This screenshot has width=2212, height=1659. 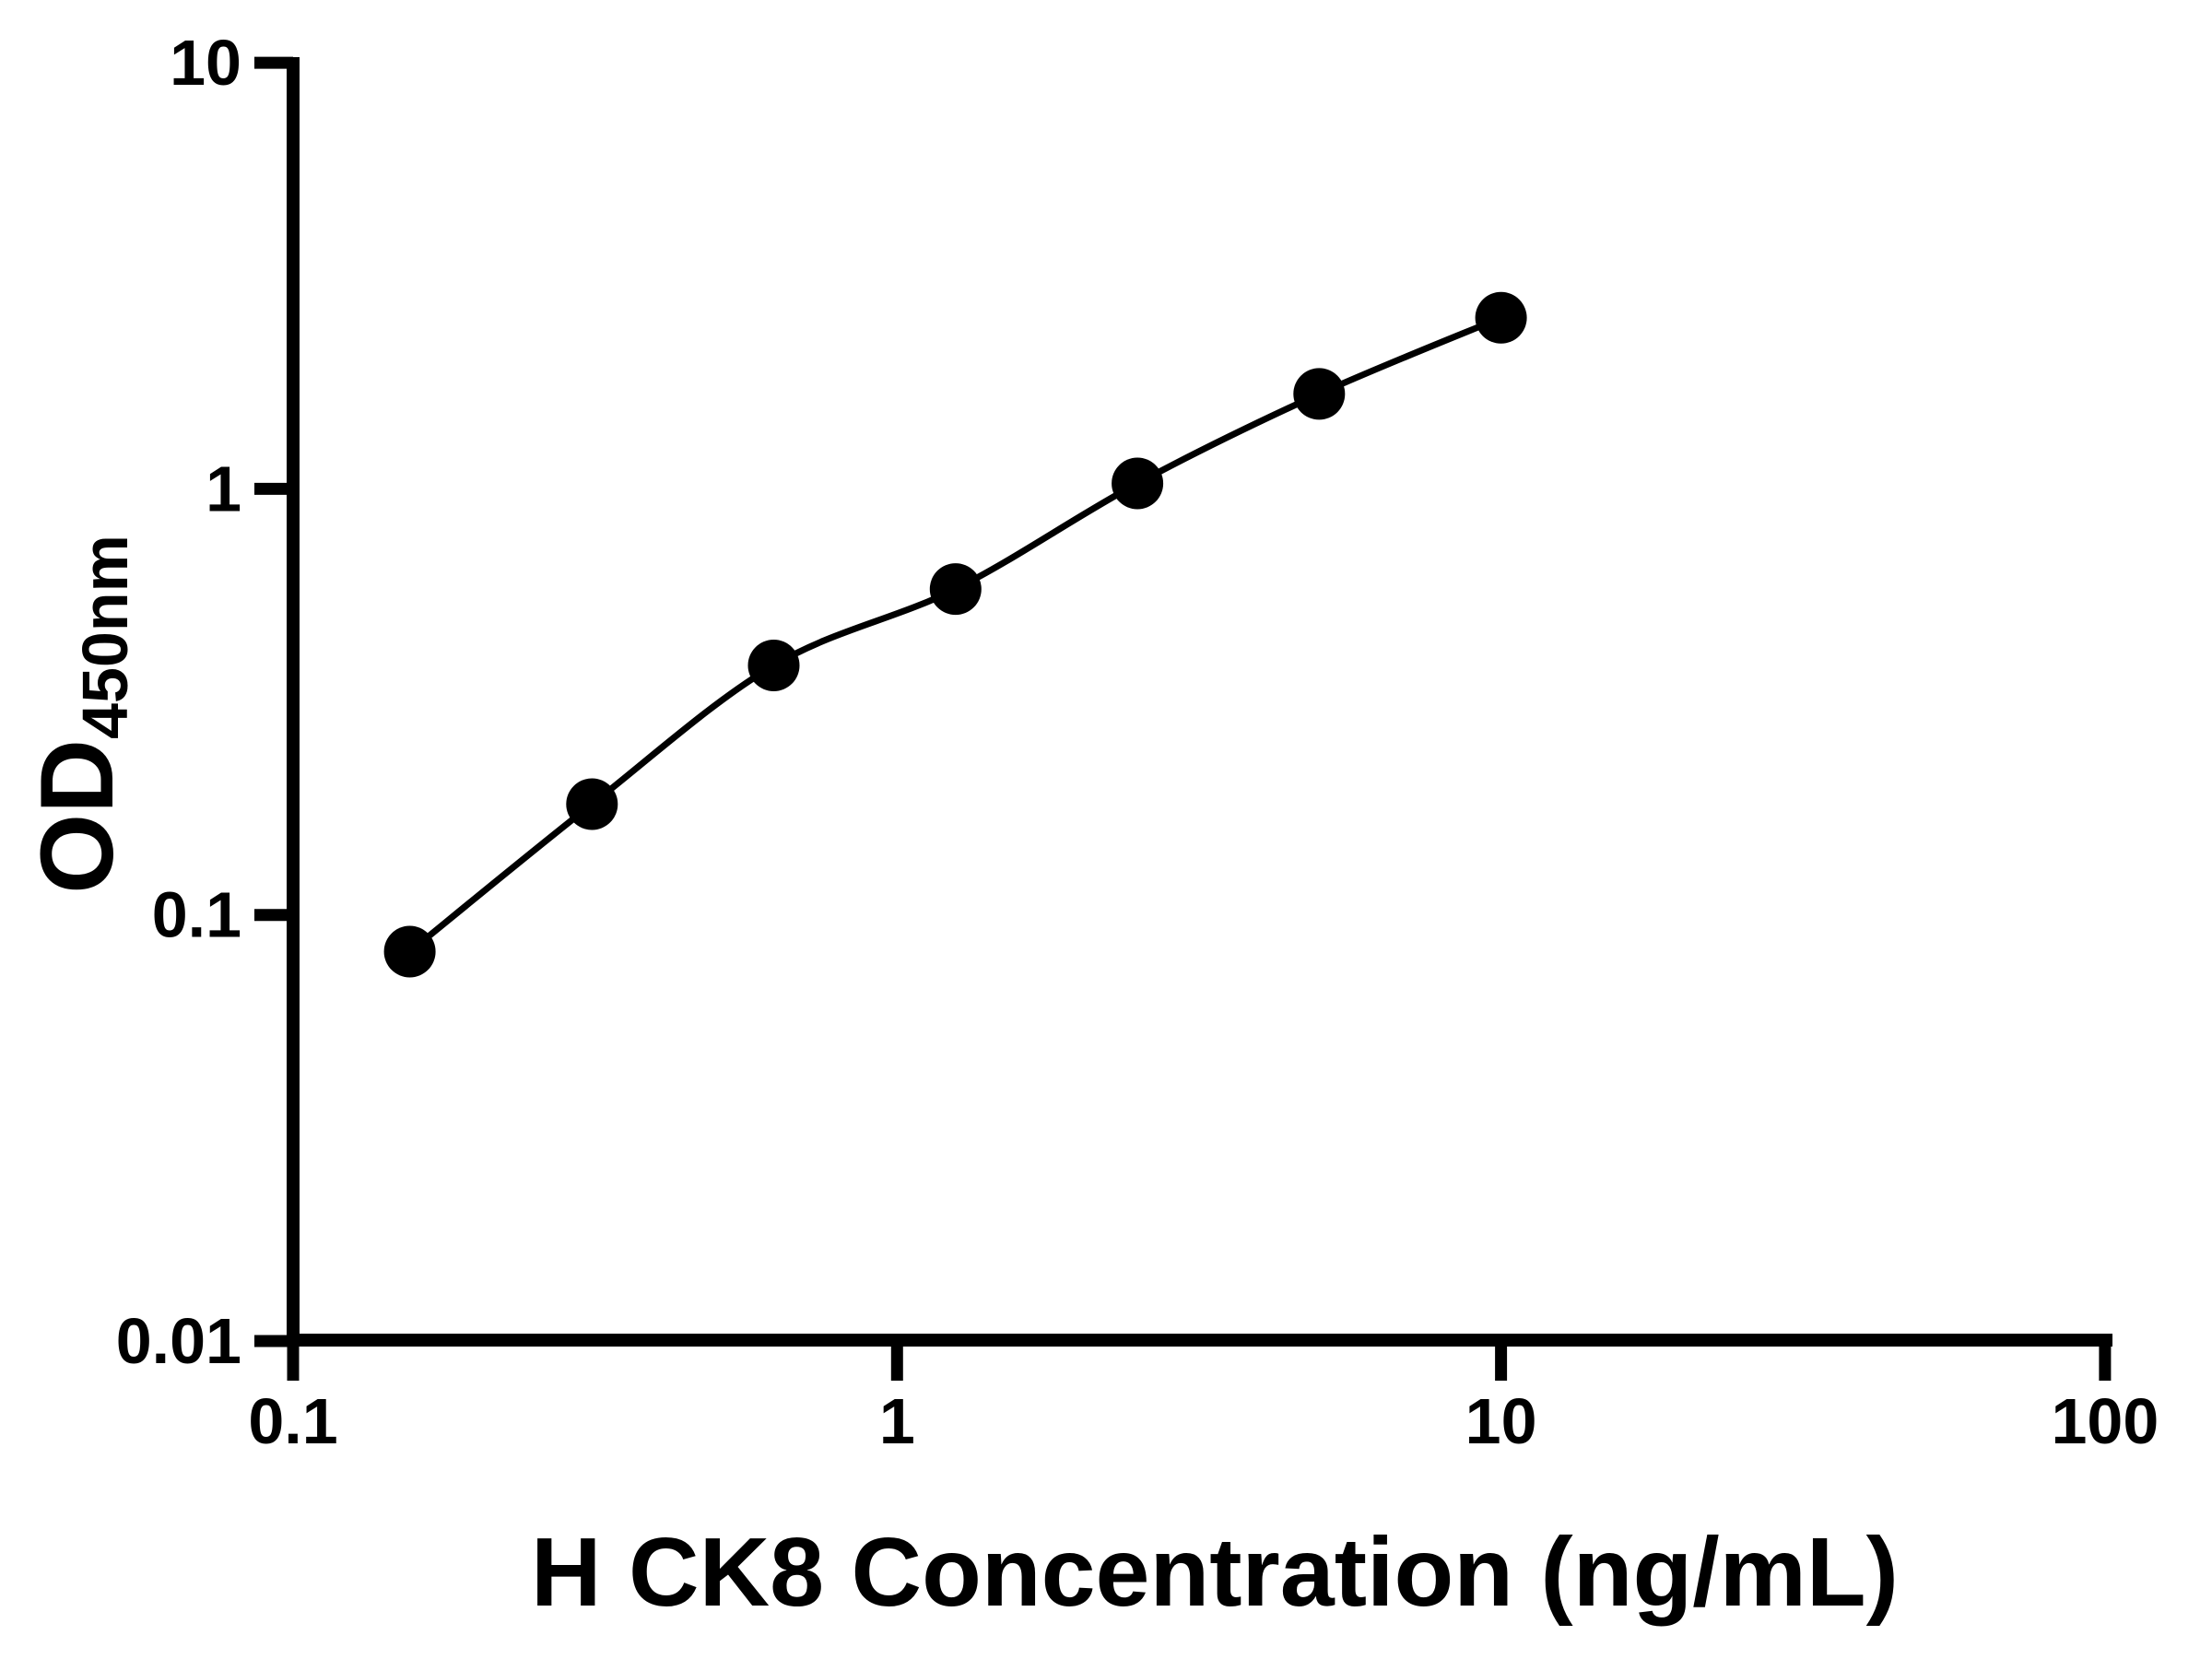 I want to click on y-axis-title-main: OD, so click(x=77, y=816).